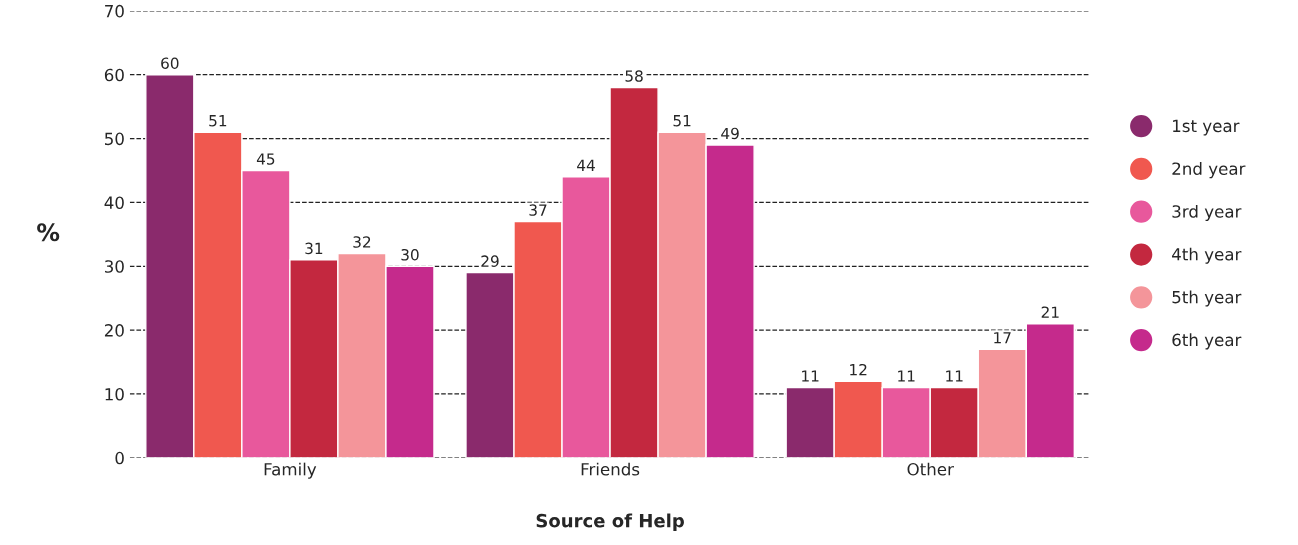 The image size is (1298, 545). What do you see at coordinates (586, 165) in the screenshot?
I see `data-label: 44` at bounding box center [586, 165].